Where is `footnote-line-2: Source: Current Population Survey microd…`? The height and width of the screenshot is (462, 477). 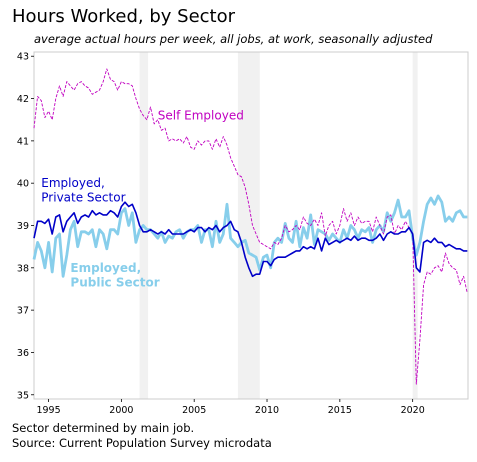
footnote-line-2: Source: Current Population Survey microd… is located at coordinates (142, 443).